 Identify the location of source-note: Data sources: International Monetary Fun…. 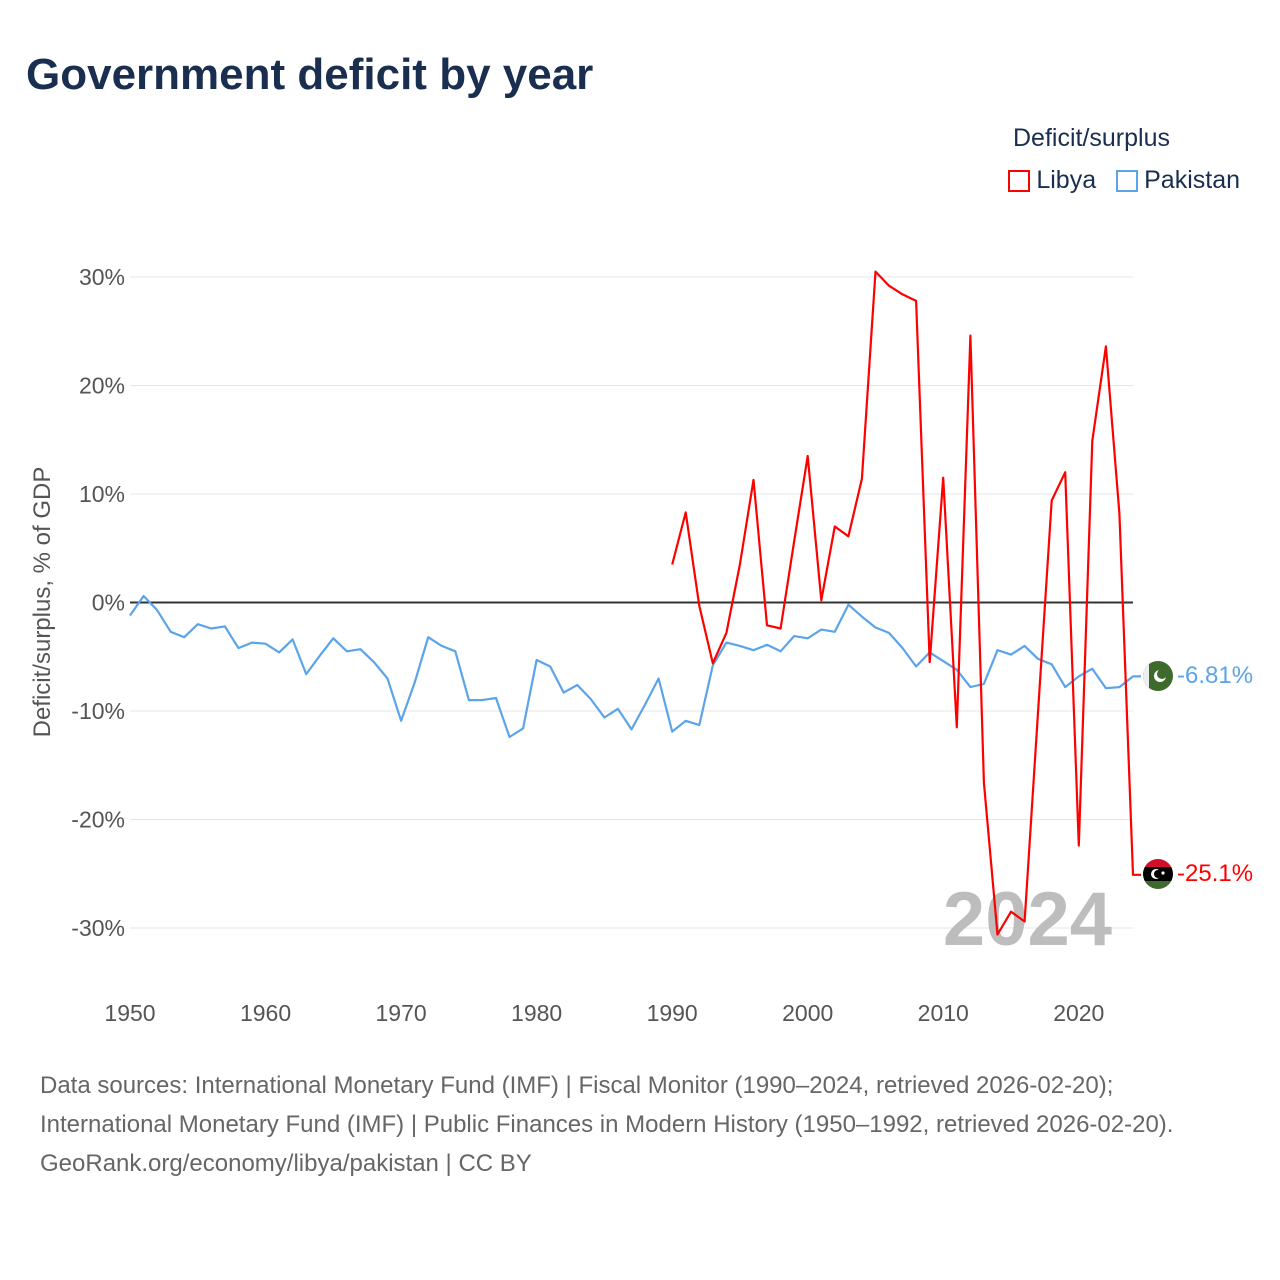
(640, 1124).